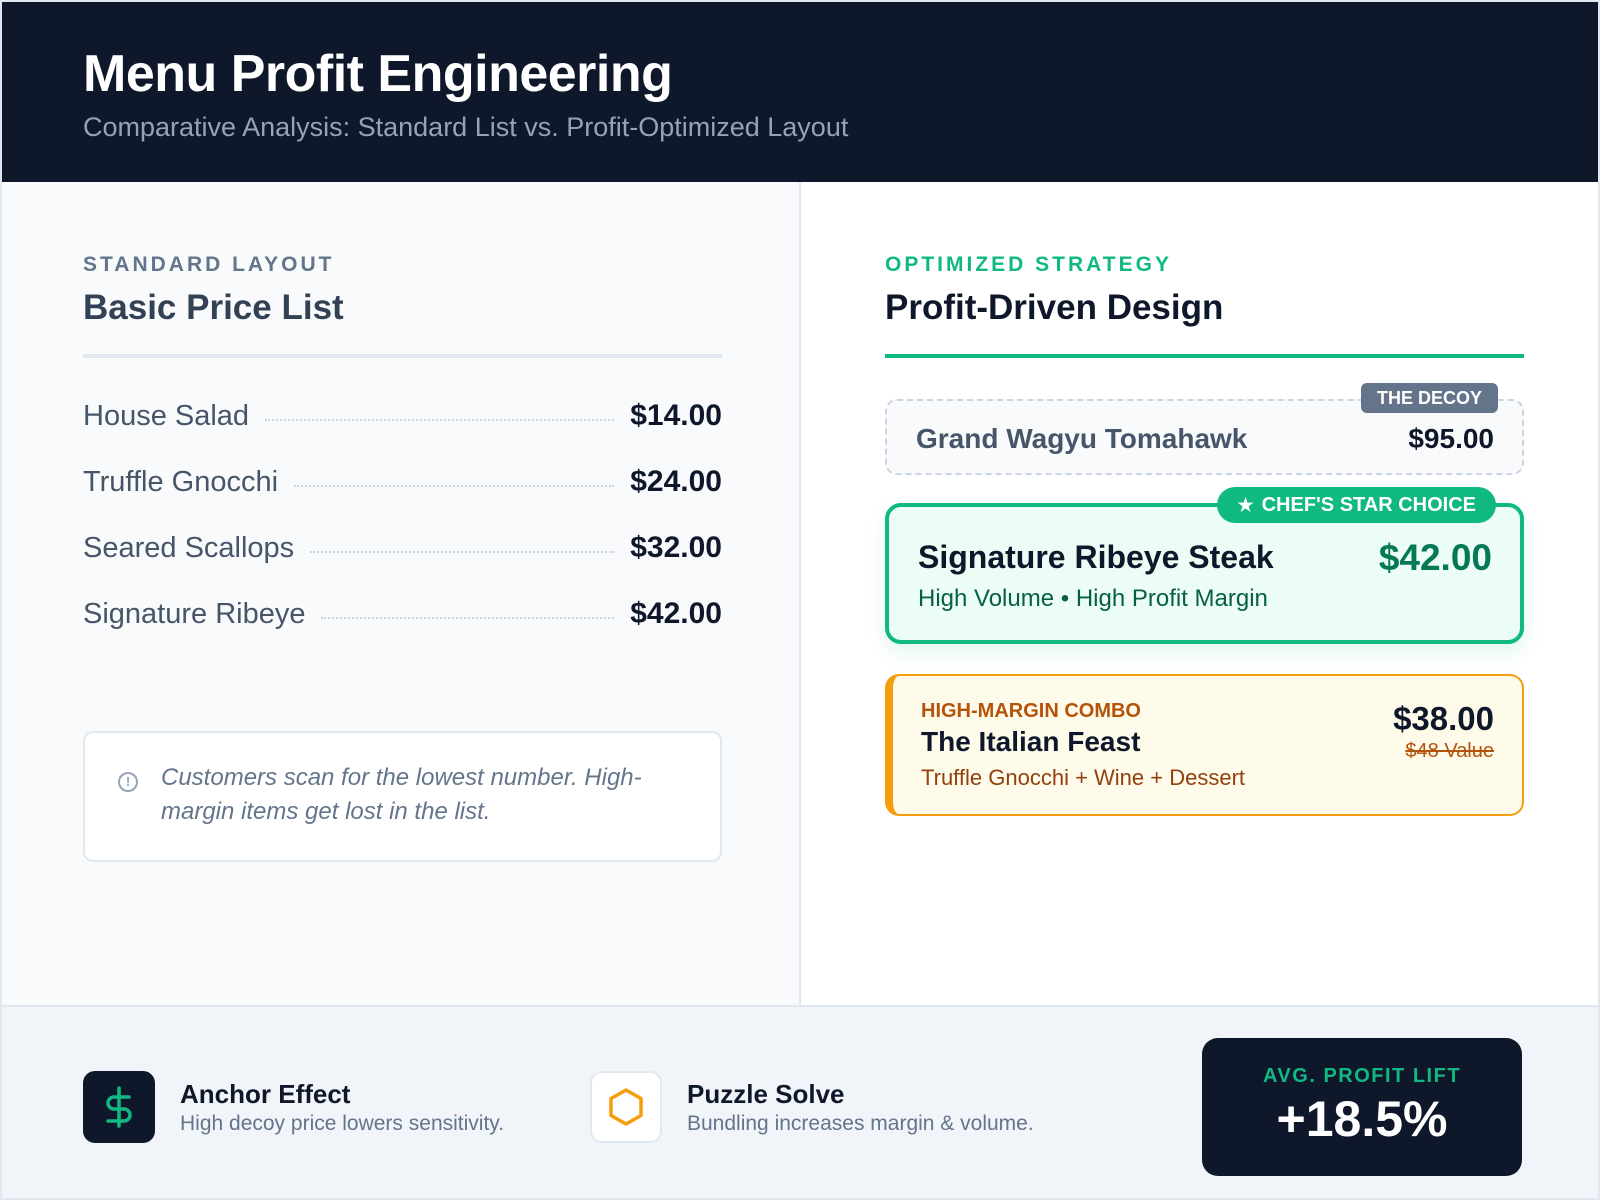 The image size is (1600, 1200). What do you see at coordinates (402, 356) in the screenshot?
I see `standard-divider` at bounding box center [402, 356].